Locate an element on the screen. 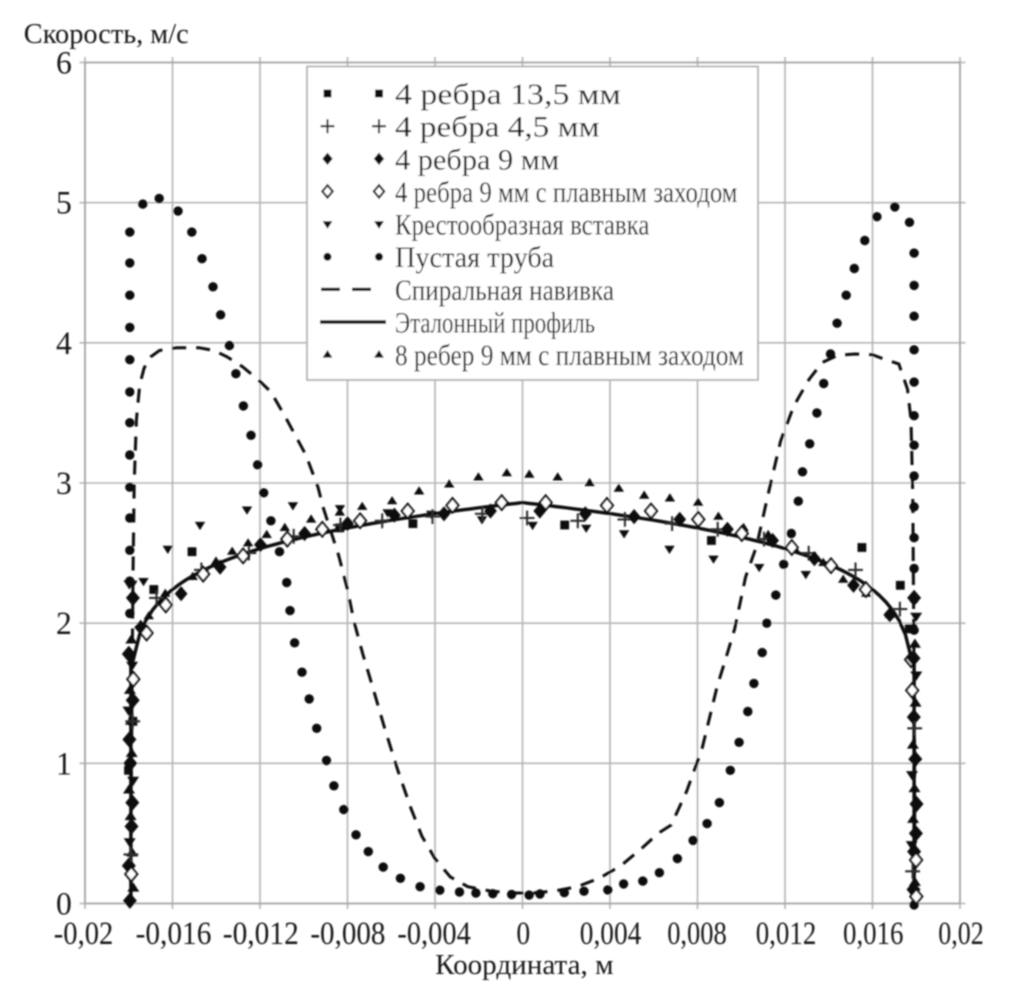  svg-text: 4 ребра 9 мм is located at coordinates (477, 159).